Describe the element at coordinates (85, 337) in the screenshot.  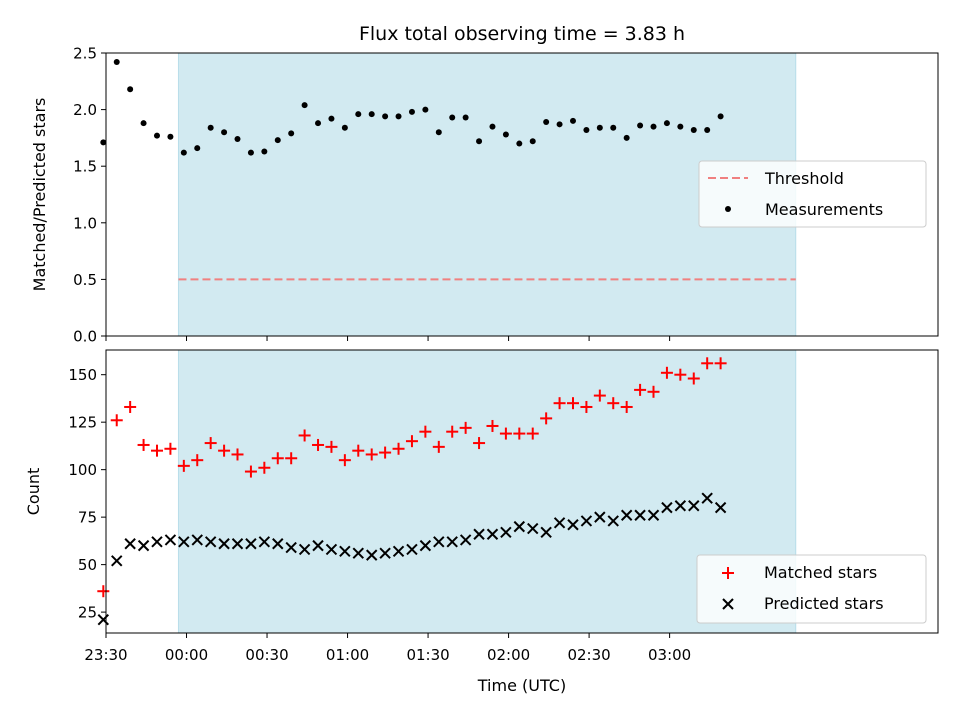
I see `y-tick-label: 0.0` at that location.